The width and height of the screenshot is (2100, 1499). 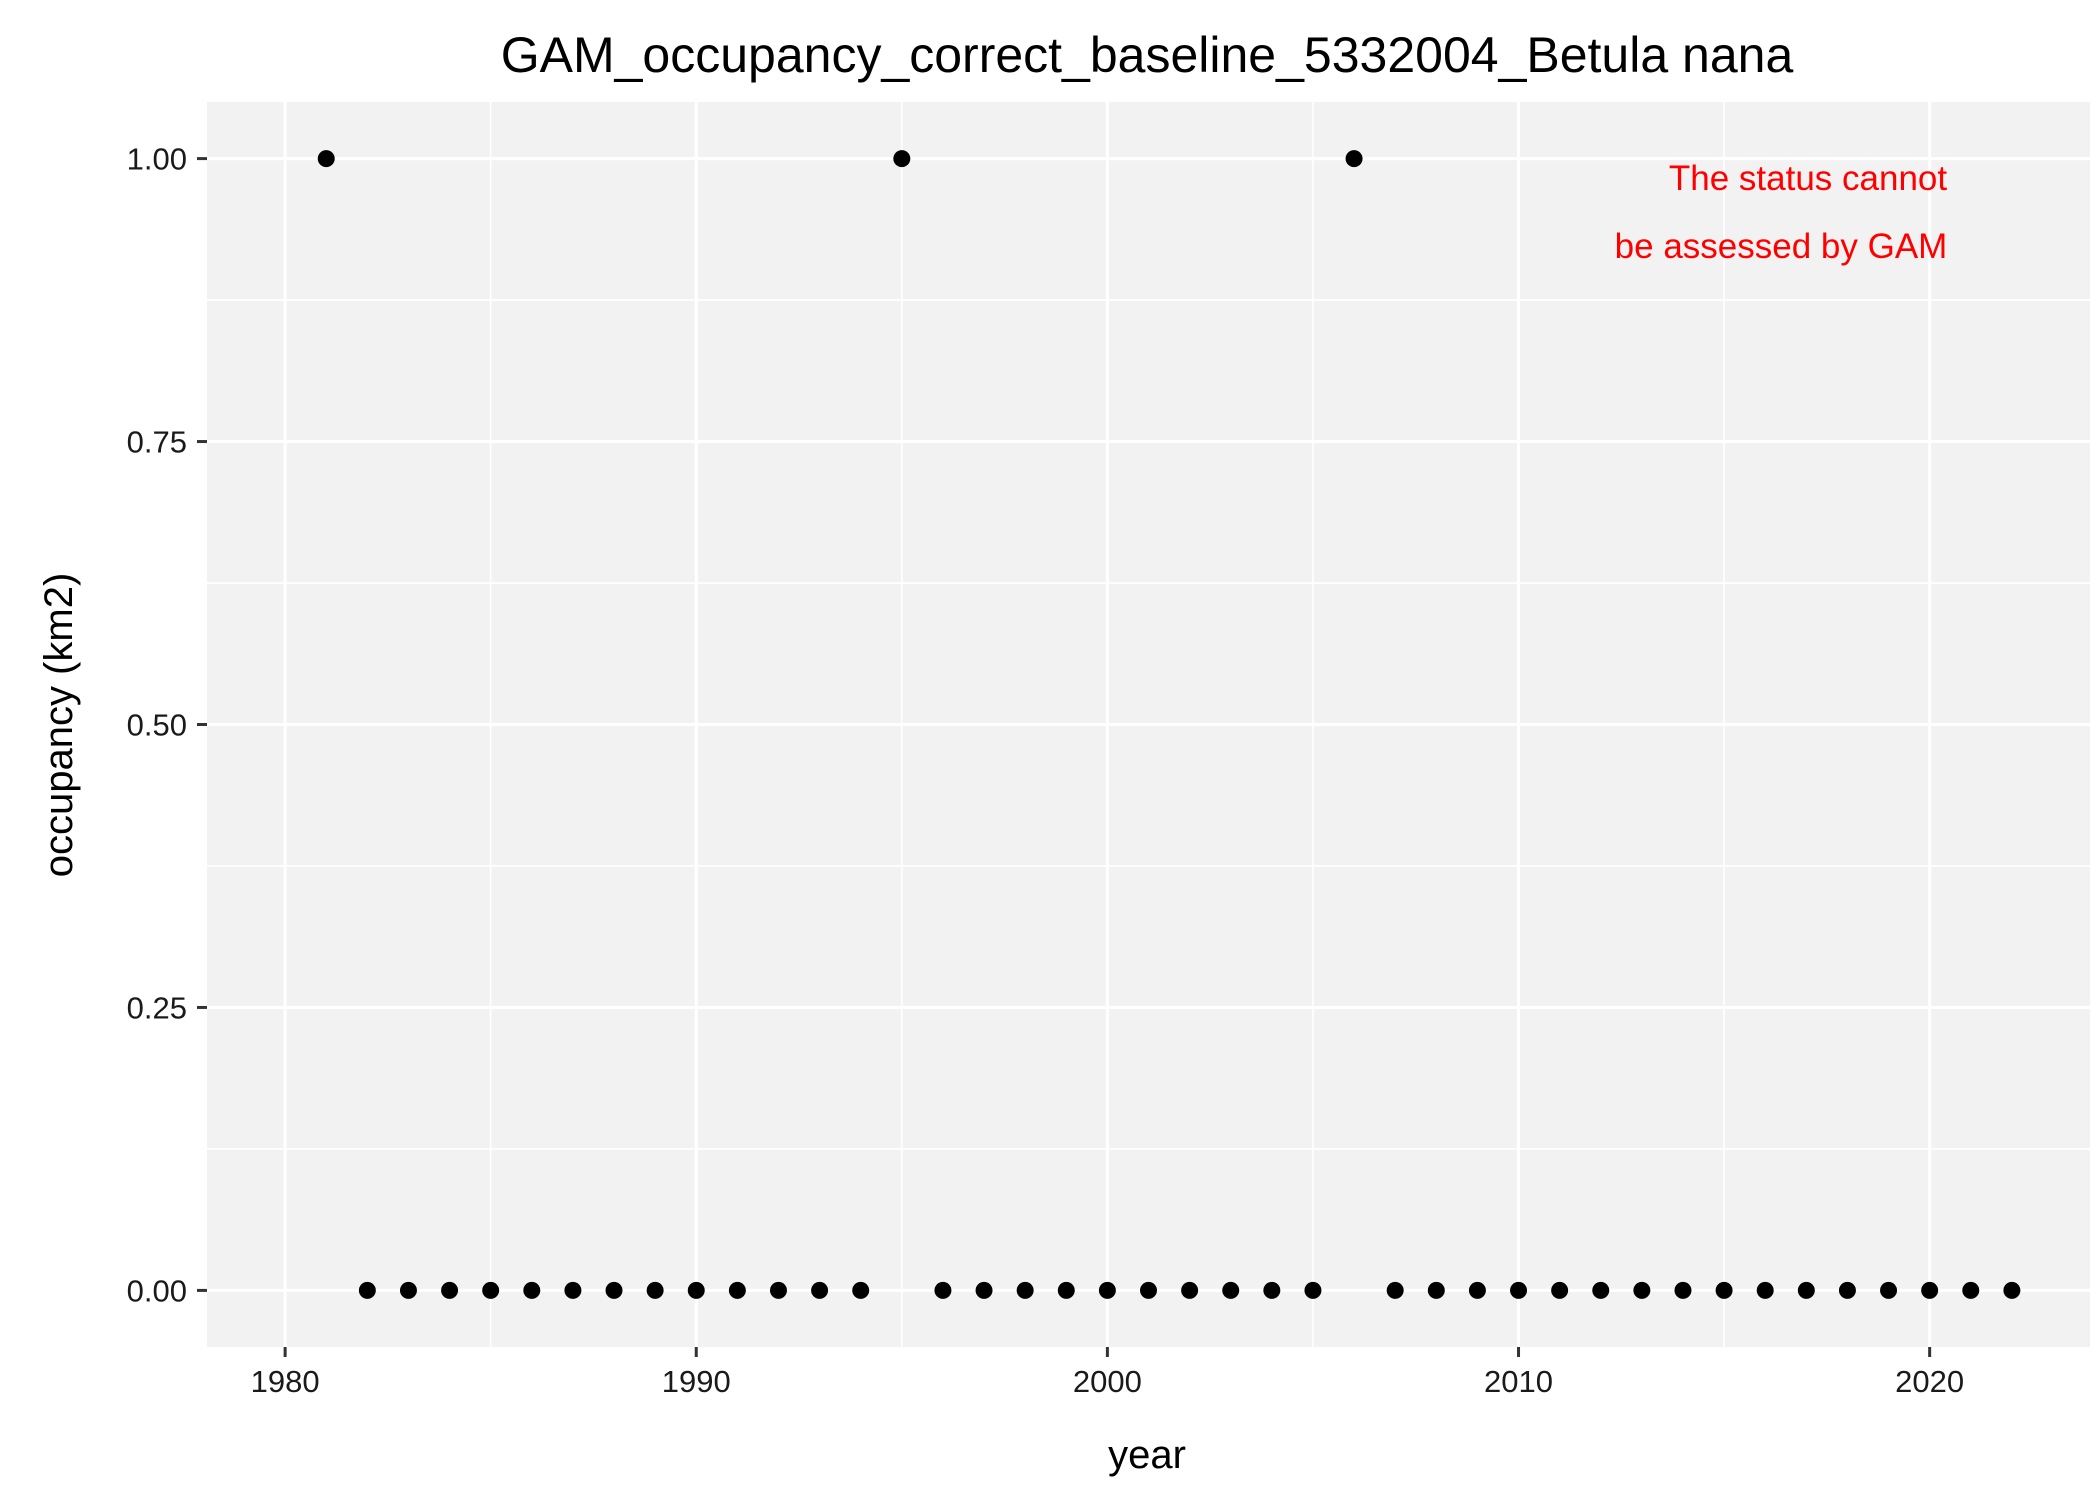 I want to click on x-tick-label: 2010, so click(x=1518, y=1381).